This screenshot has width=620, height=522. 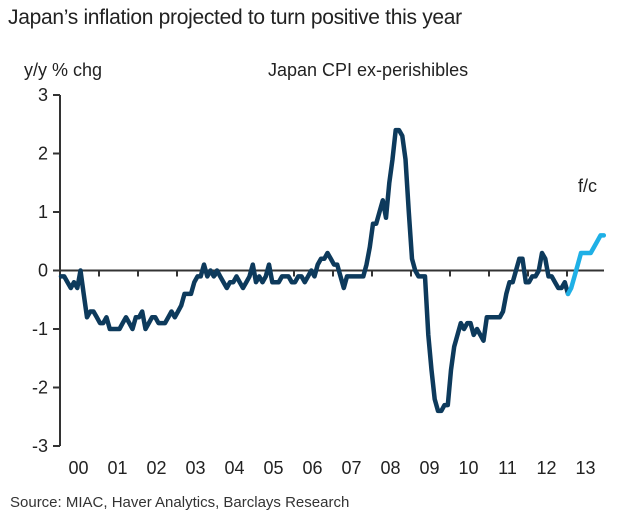 I want to click on forecast-annotation: f/c, so click(x=587, y=186).